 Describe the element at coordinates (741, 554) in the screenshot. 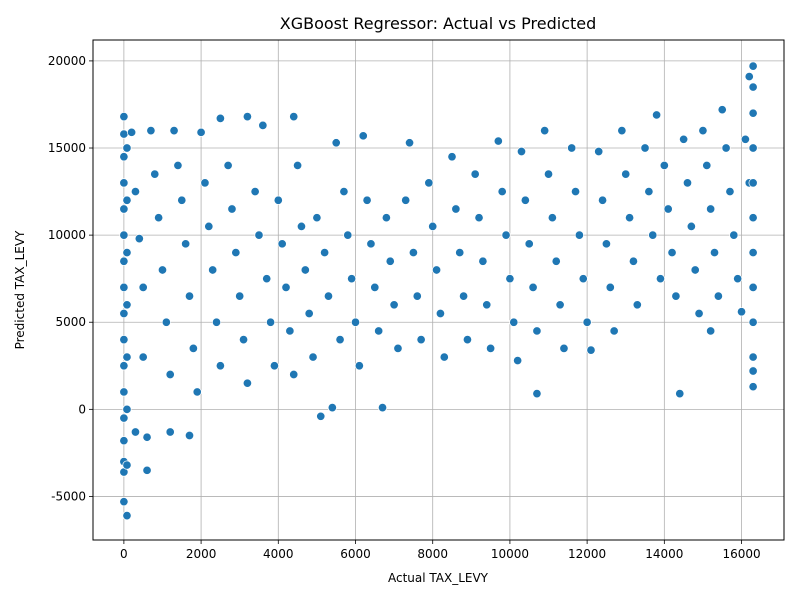

I see `x-tick-label: 16000` at that location.